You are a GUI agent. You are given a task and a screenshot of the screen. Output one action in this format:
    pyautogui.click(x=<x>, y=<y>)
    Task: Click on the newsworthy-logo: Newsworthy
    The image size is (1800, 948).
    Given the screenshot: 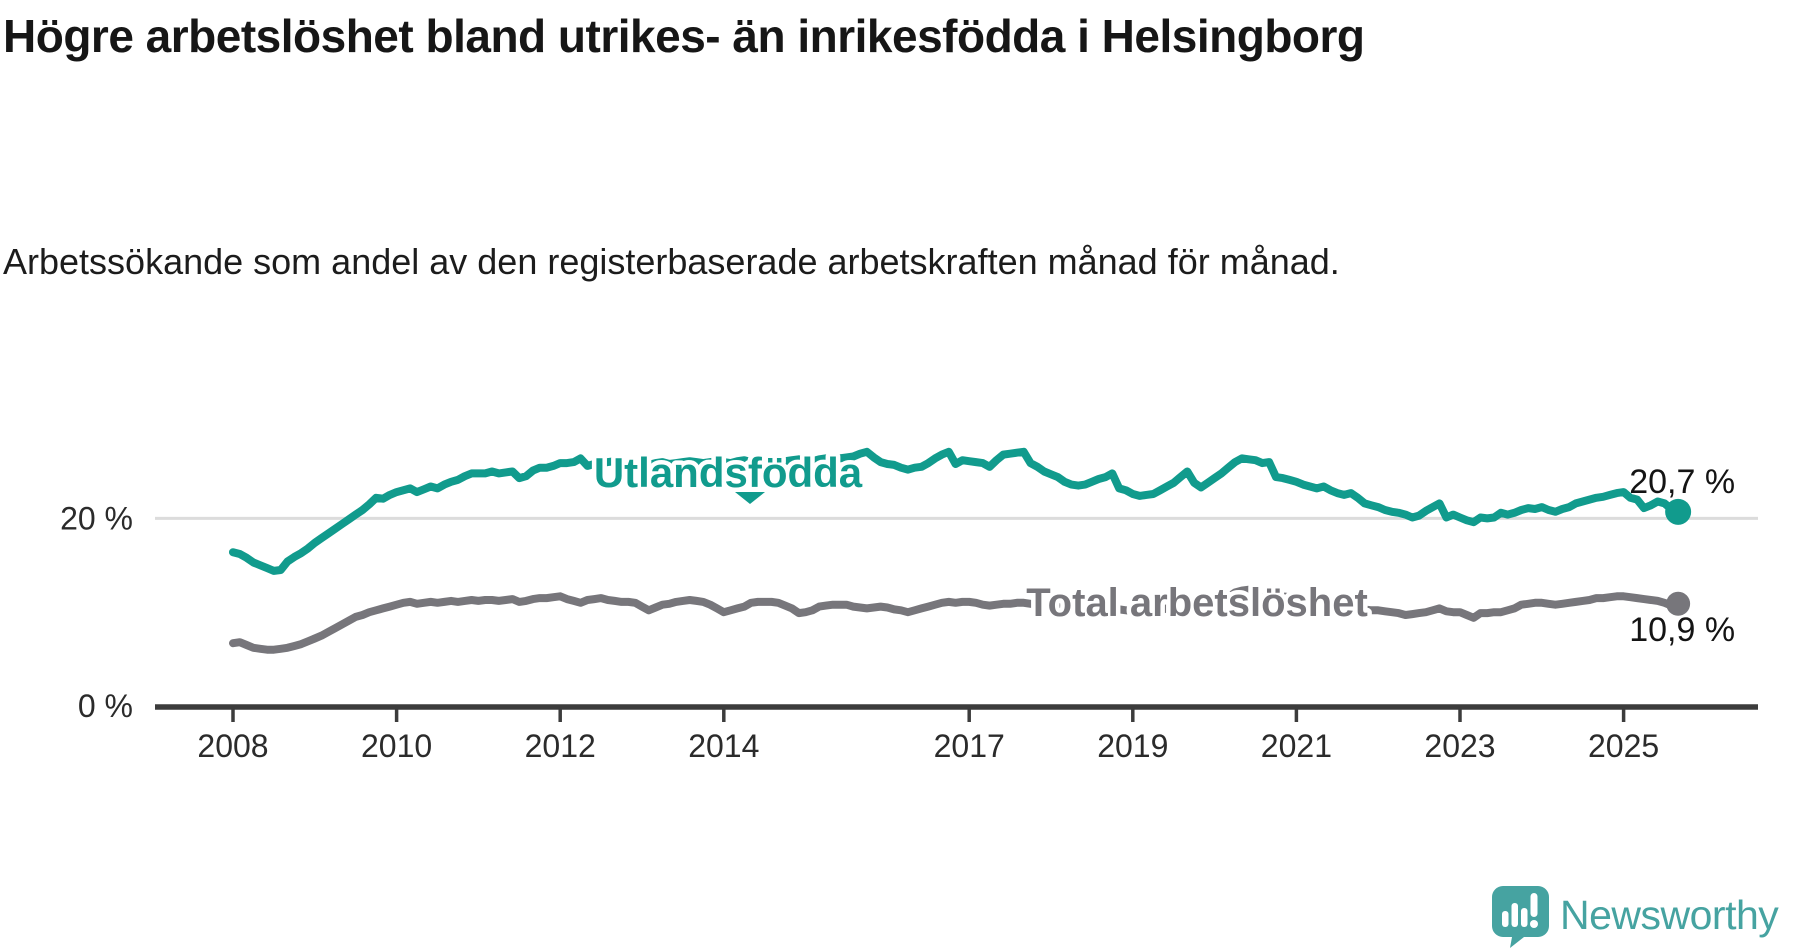 What is the action you would take?
    pyautogui.click(x=1636, y=917)
    